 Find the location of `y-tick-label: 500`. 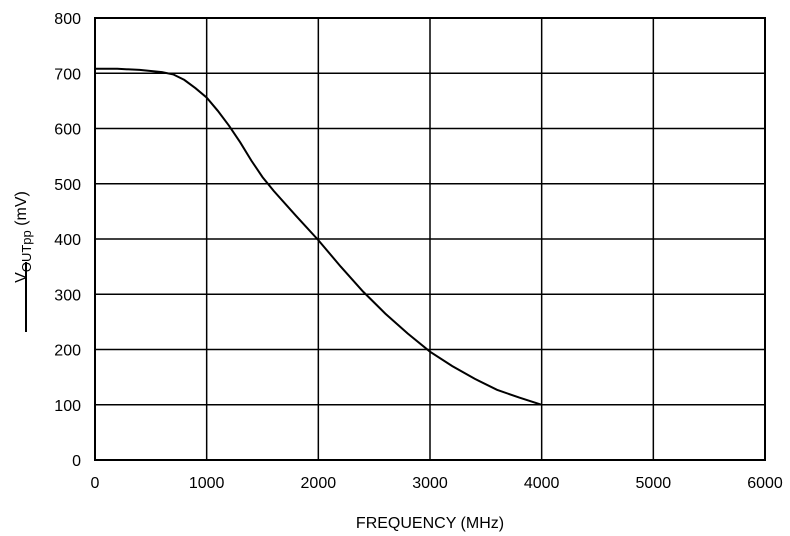

y-tick-label: 500 is located at coordinates (67, 185).